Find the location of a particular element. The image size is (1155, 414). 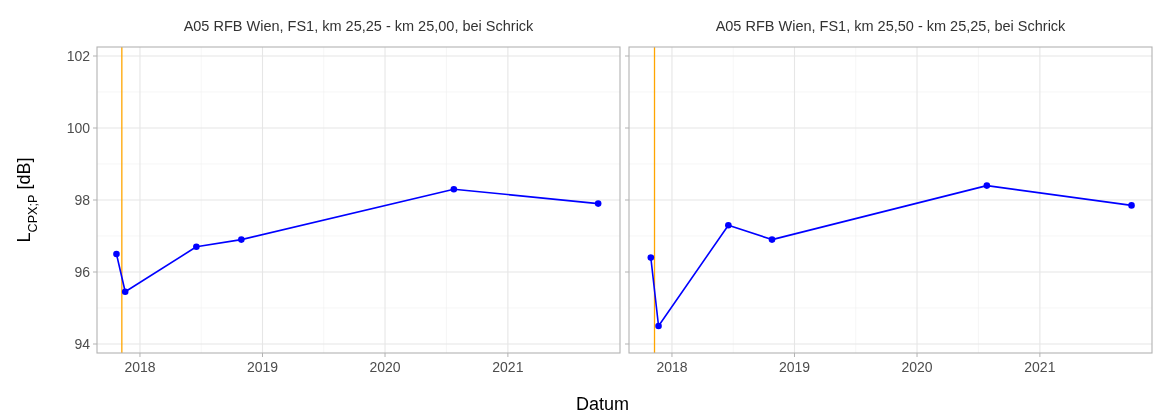

y-tick-label: 94 is located at coordinates (82, 344).